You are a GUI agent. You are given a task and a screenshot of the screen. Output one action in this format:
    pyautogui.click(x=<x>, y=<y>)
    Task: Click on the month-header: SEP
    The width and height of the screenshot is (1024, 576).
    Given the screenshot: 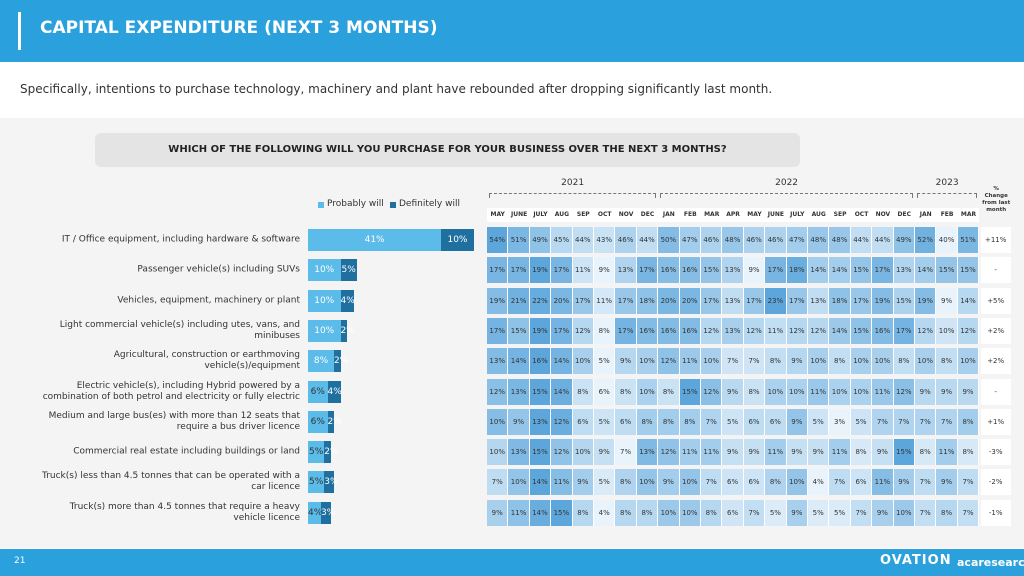 What is the action you would take?
    pyautogui.click(x=583, y=215)
    